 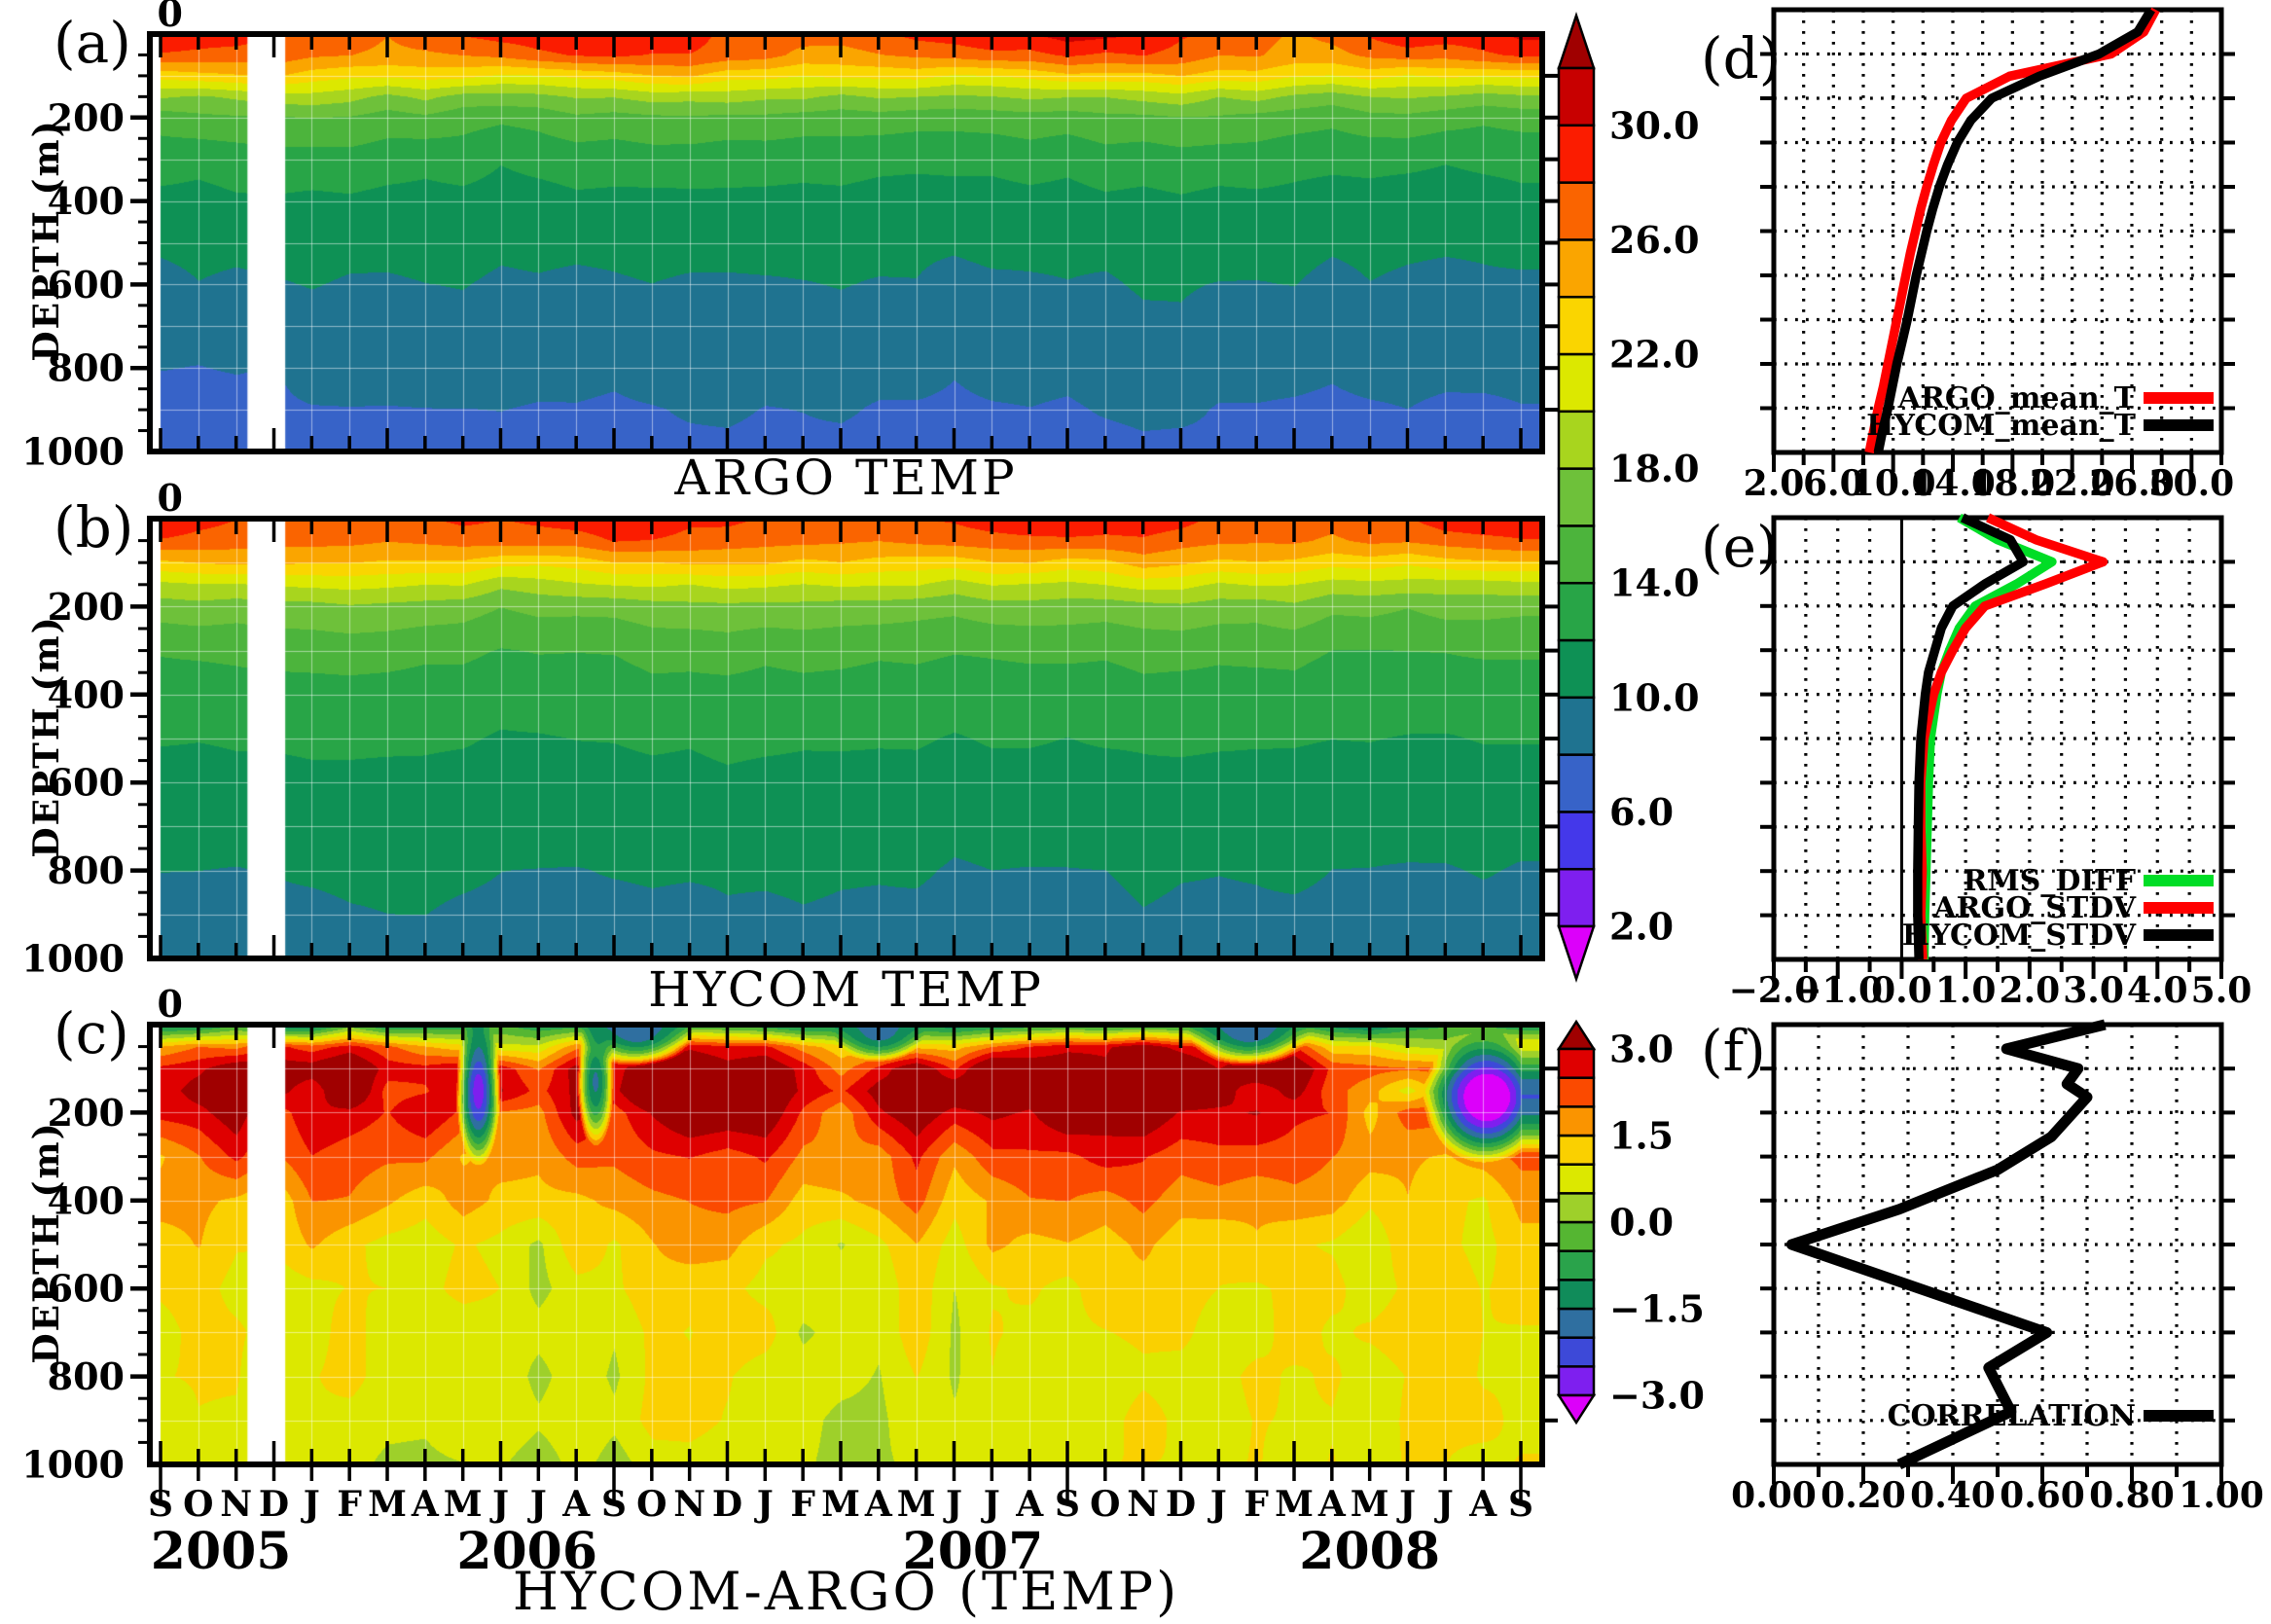 I want to click on month-label-10: J, so click(x=537, y=1504).